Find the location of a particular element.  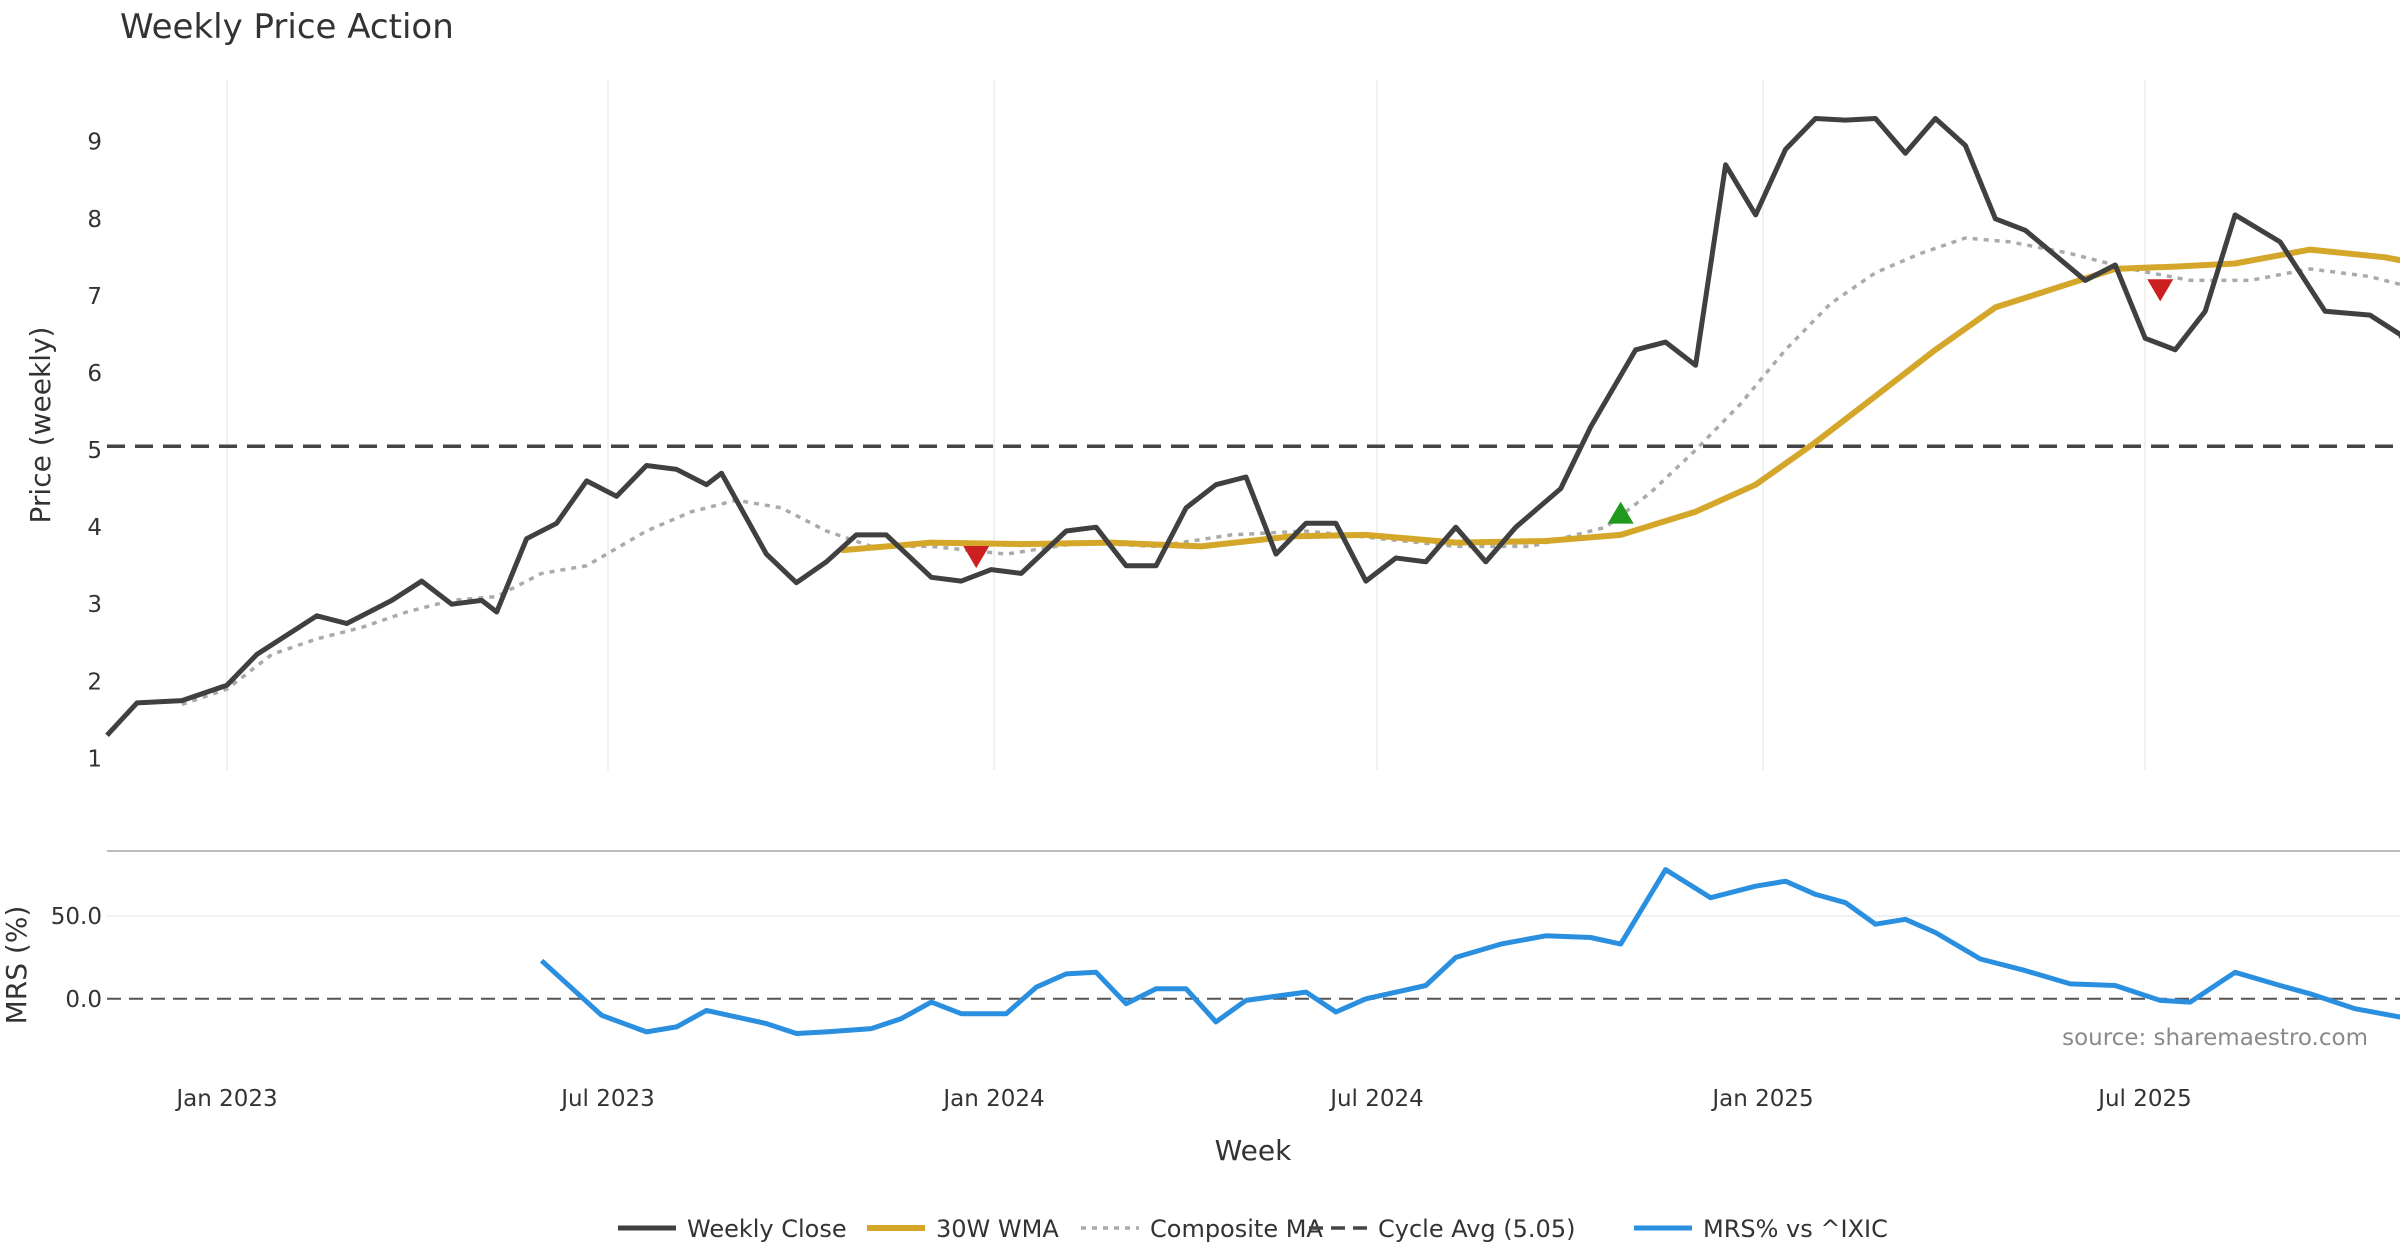

x-tick-label: Jan 2024 is located at coordinates (992, 1099).